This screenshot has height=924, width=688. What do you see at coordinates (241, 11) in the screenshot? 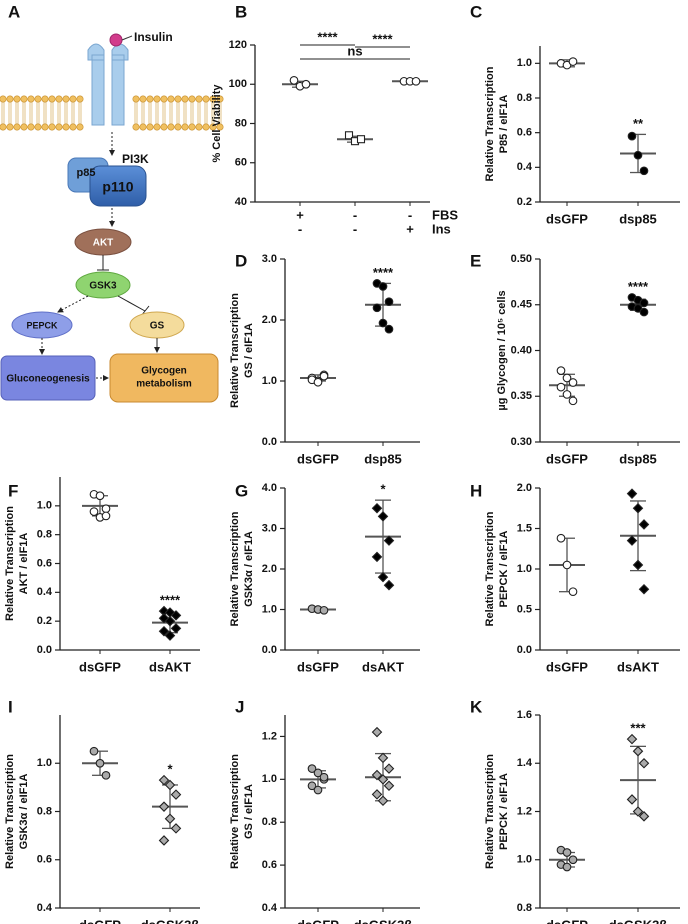
I see `panel-label: B` at bounding box center [241, 11].